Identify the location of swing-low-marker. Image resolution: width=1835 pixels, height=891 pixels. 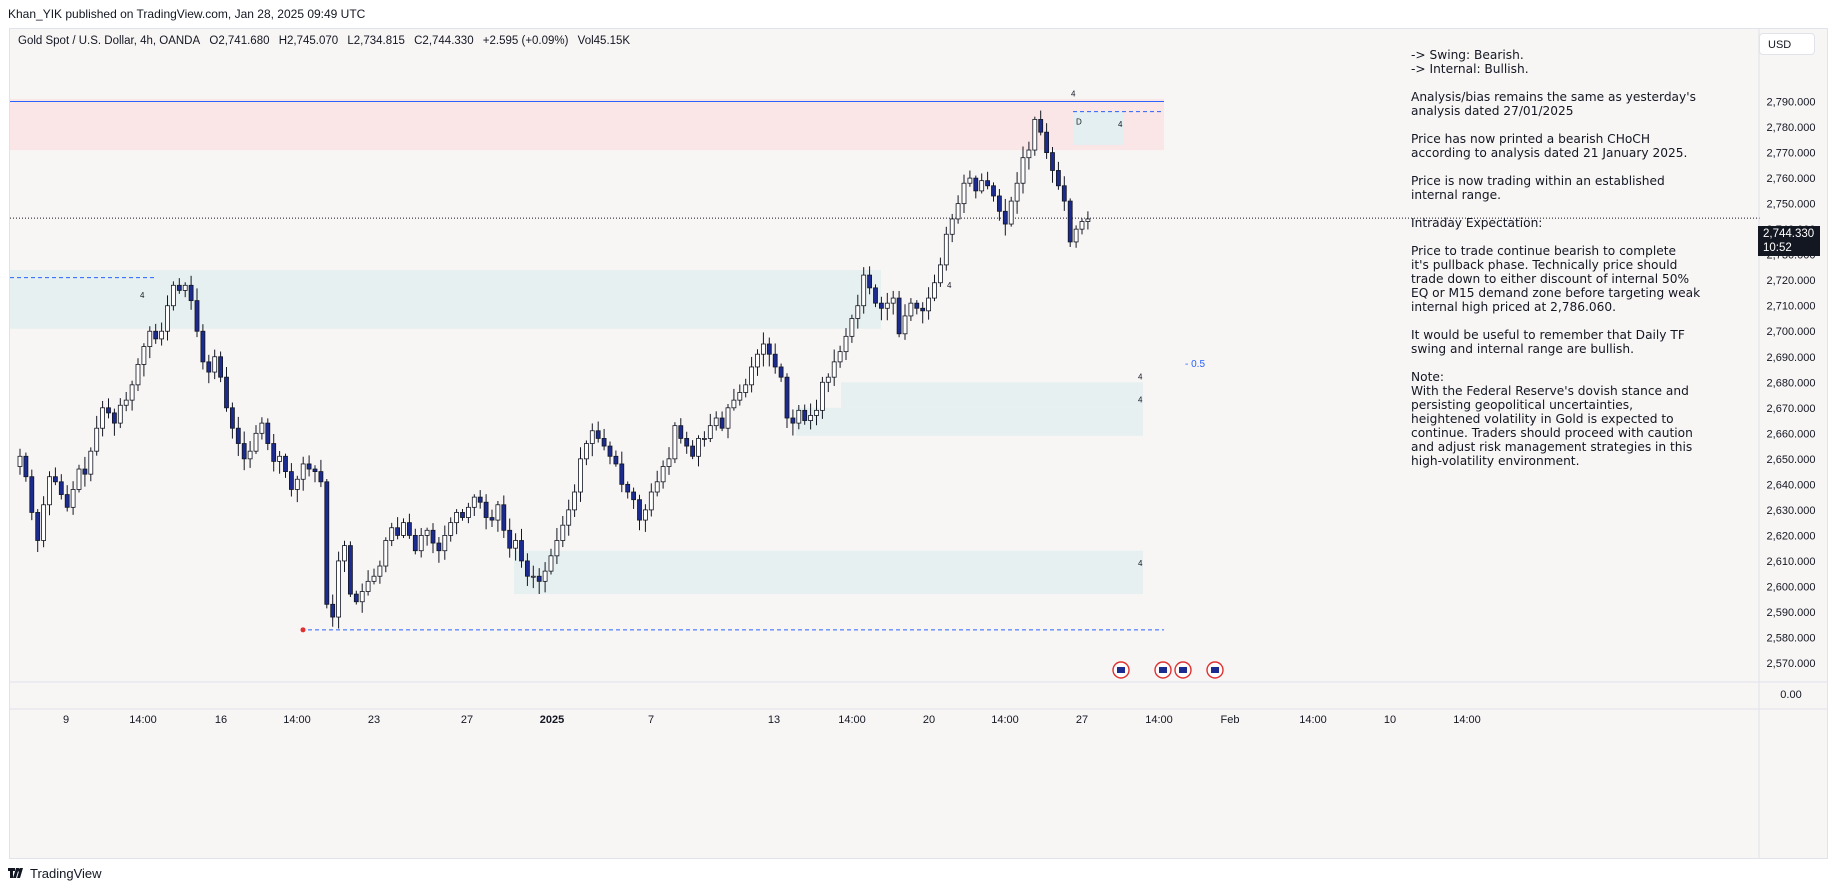
(303, 630).